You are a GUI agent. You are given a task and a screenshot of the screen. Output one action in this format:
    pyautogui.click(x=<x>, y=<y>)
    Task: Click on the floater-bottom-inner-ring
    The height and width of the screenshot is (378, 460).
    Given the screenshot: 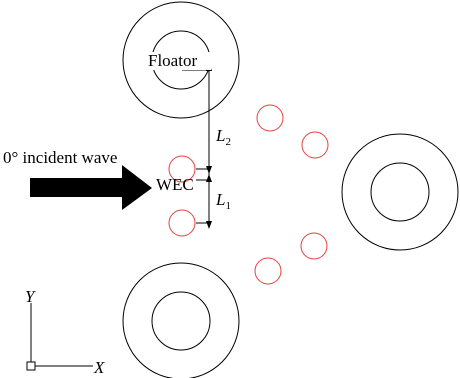 What is the action you would take?
    pyautogui.click(x=181, y=321)
    